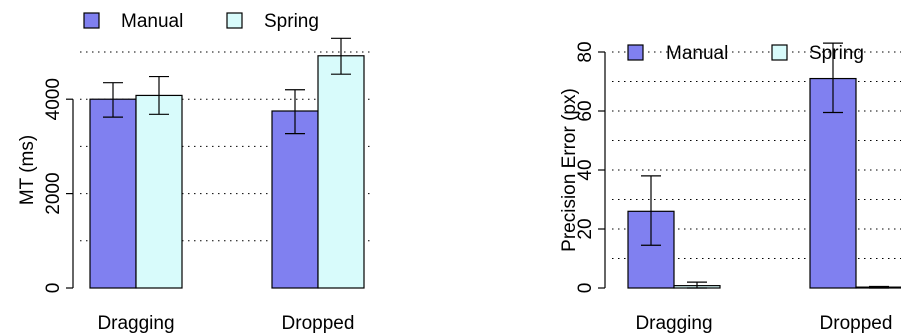 Image resolution: width=901 pixels, height=335 pixels. Describe the element at coordinates (585, 288) in the screenshot. I see `precision-y-tick-label: 0` at that location.